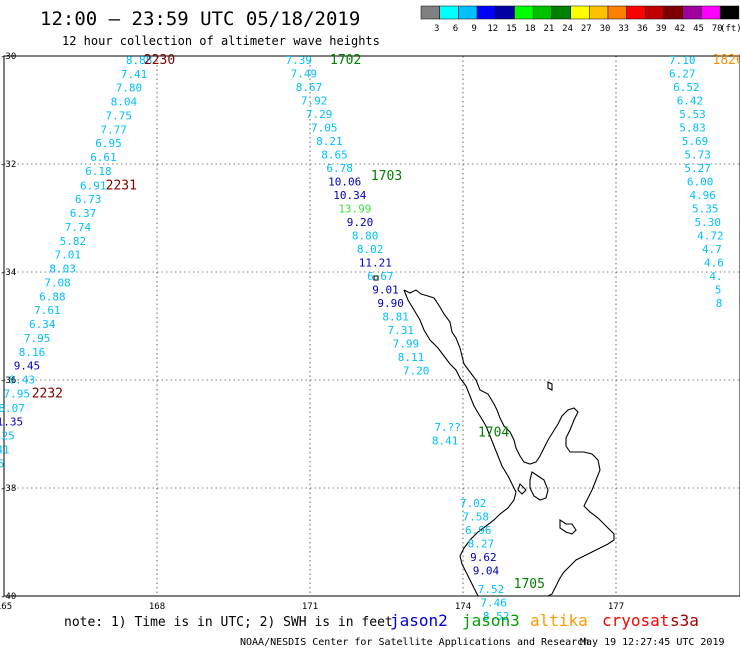 The image size is (740, 650). I want to click on track-time-label: 1702, so click(345, 60).